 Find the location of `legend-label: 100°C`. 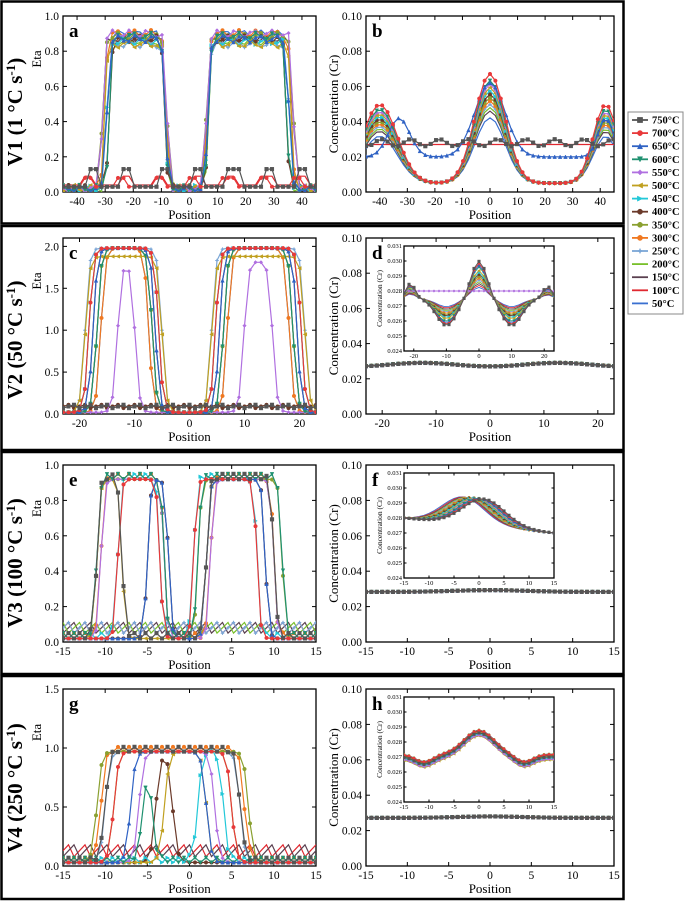

legend-label: 100°C is located at coordinates (666, 291).